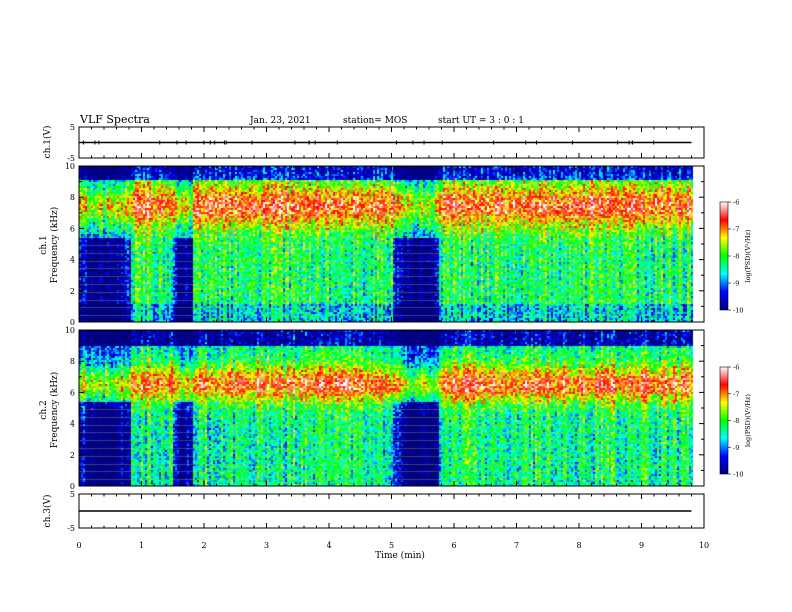  I want to click on ch3-voltage-ylabel: ch.3(V), so click(47, 511).